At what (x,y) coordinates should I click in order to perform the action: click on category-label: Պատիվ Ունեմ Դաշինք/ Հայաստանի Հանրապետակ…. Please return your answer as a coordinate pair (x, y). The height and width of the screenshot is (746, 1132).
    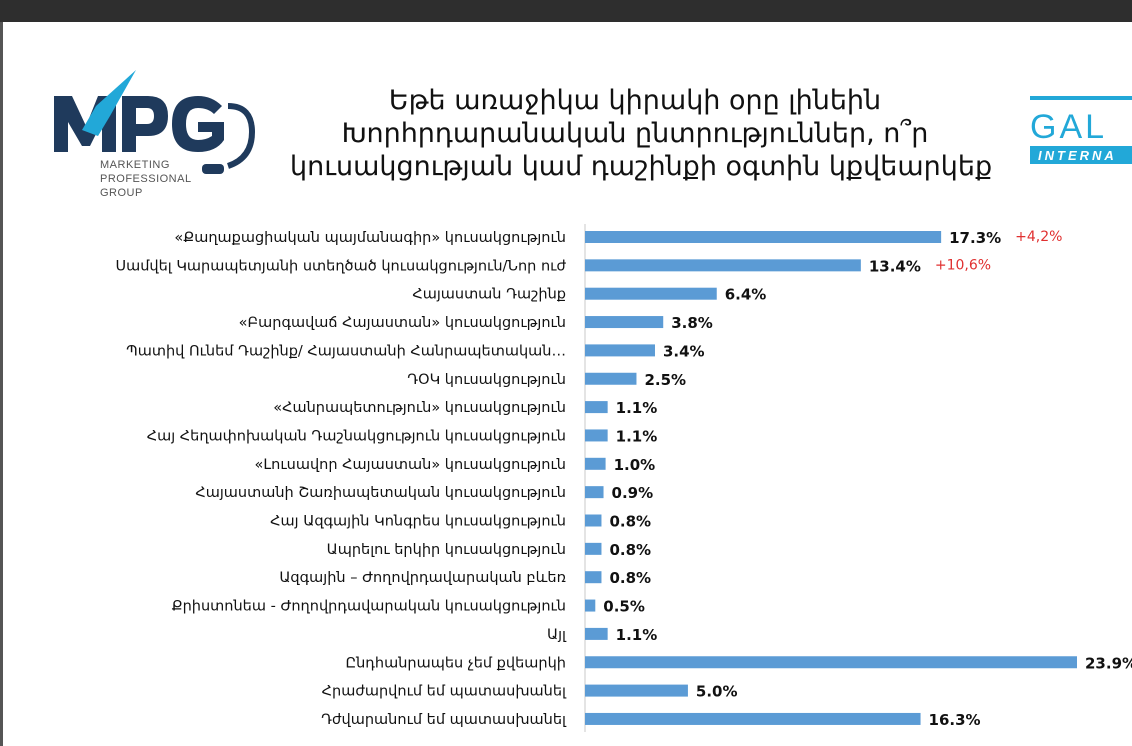
    Looking at the image, I should click on (346, 351).